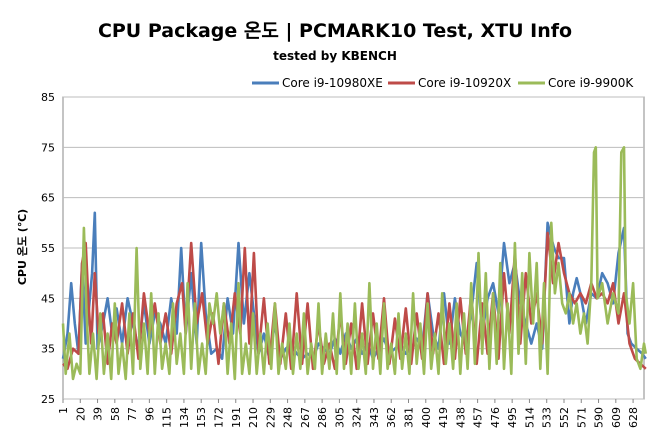 The height and width of the screenshot is (436, 660). I want to click on legend-item-9900k: Core i9-9900K, so click(576, 83).